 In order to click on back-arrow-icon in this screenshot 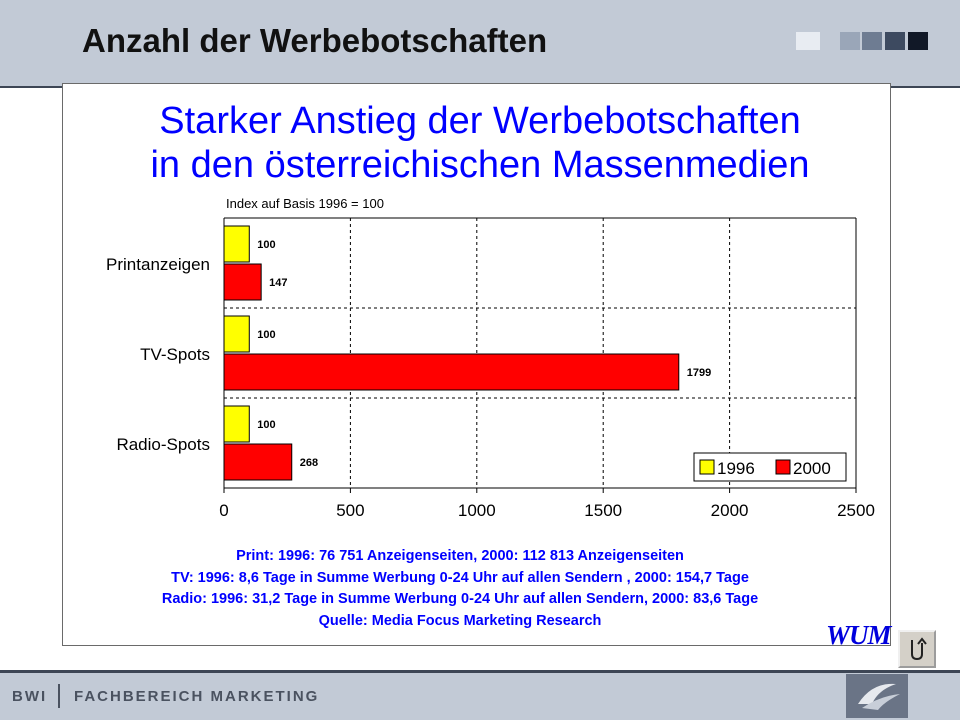, I will do `click(919, 649)`.